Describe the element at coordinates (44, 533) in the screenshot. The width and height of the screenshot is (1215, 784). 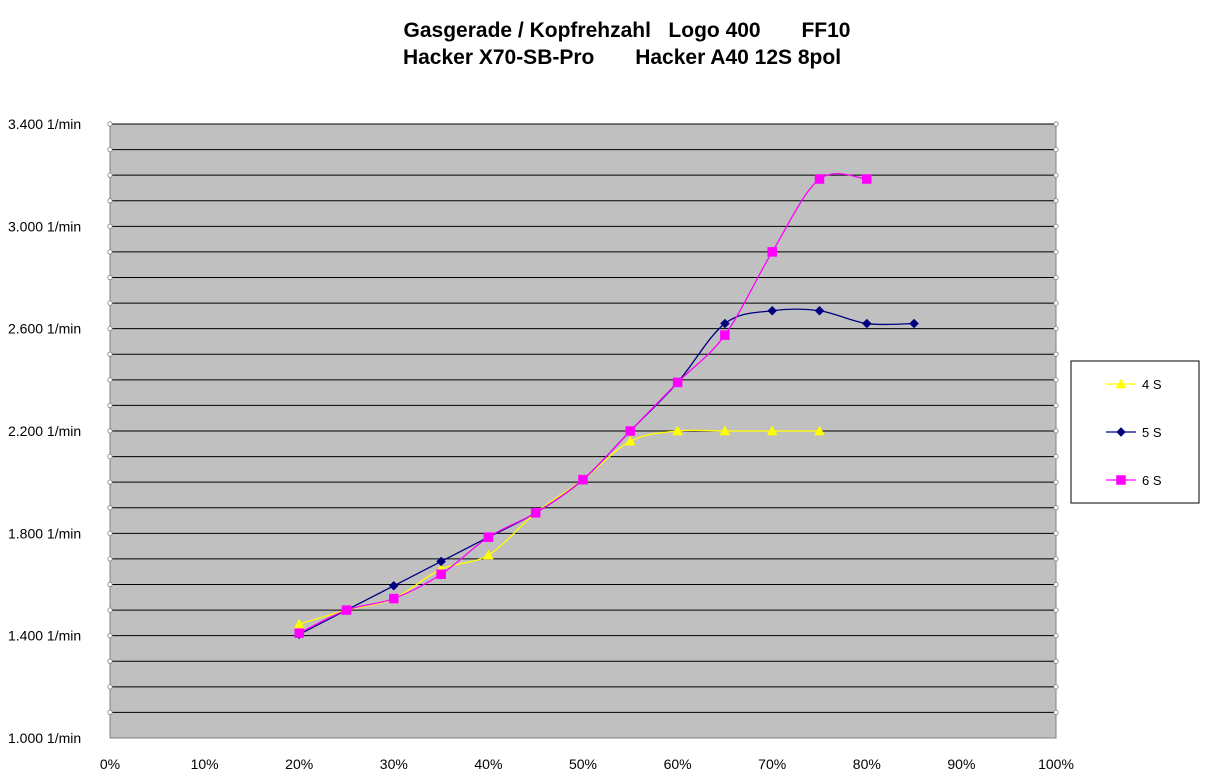
I see `y-tick-label: 1.800 1/min` at that location.